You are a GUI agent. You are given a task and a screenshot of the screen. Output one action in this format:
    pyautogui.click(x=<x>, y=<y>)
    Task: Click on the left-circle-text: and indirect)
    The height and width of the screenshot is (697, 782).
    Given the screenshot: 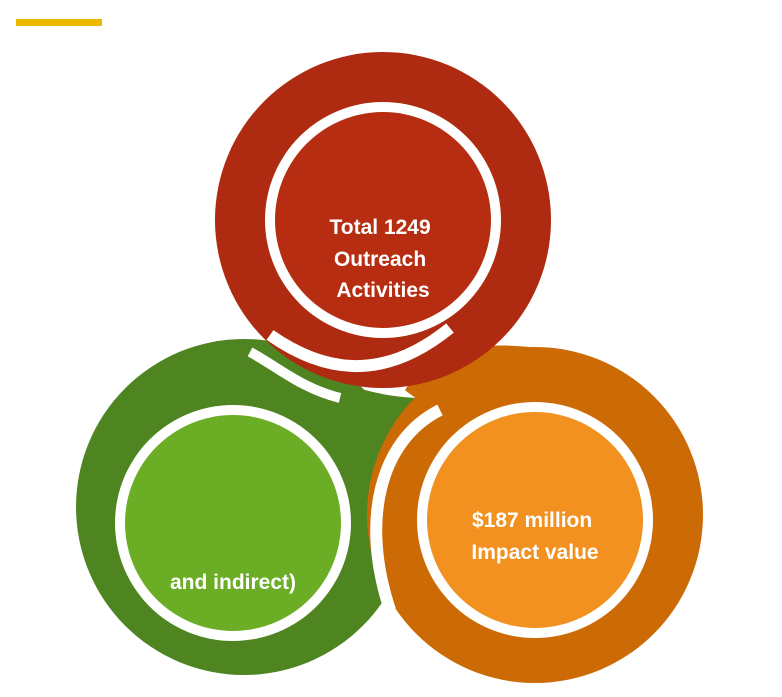 What is the action you would take?
    pyautogui.click(x=233, y=582)
    